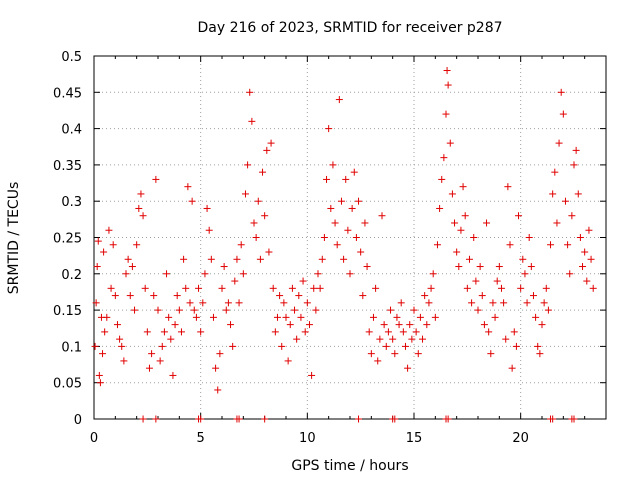 The image size is (640, 480). What do you see at coordinates (67, 93) in the screenshot?
I see `y-tick-label: 0.45` at bounding box center [67, 93].